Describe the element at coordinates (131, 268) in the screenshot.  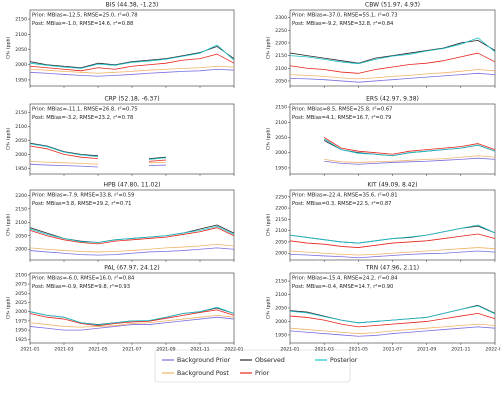
I see `panel-title: PAL (67.97, 24.12)` at that location.